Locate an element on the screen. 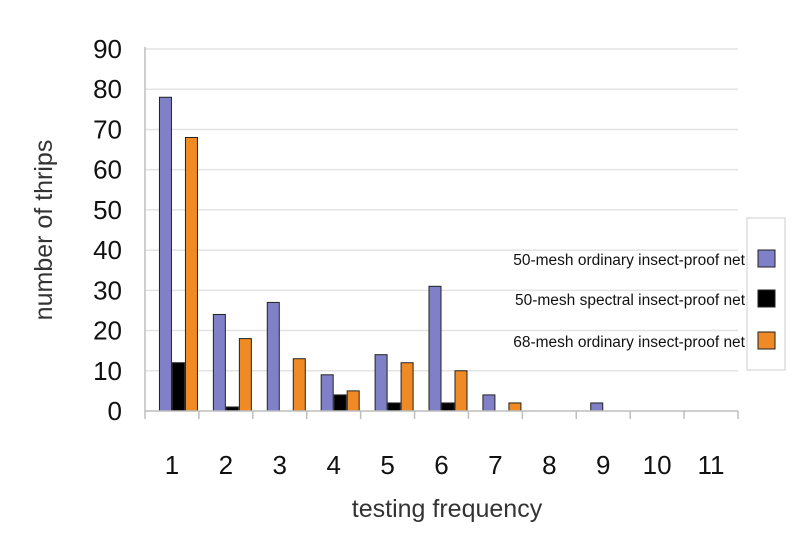 Image resolution: width=800 pixels, height=545 pixels. legend-label: 50-mesh spectral insect-proof net is located at coordinates (630, 300).